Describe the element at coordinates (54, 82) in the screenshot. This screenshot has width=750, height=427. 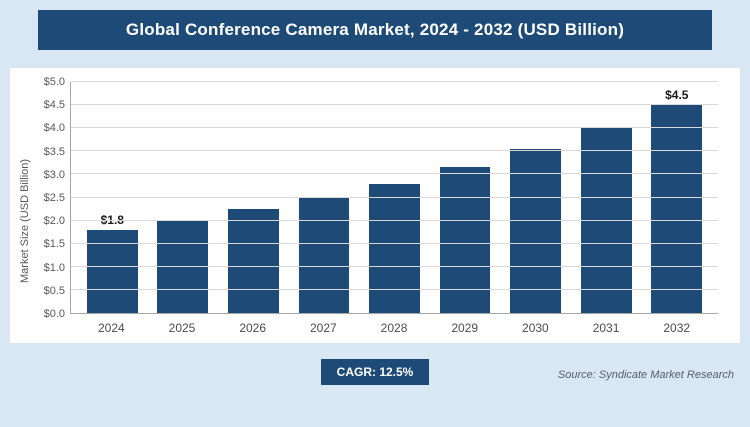
I see `y-tick-label: $5.0` at that location.